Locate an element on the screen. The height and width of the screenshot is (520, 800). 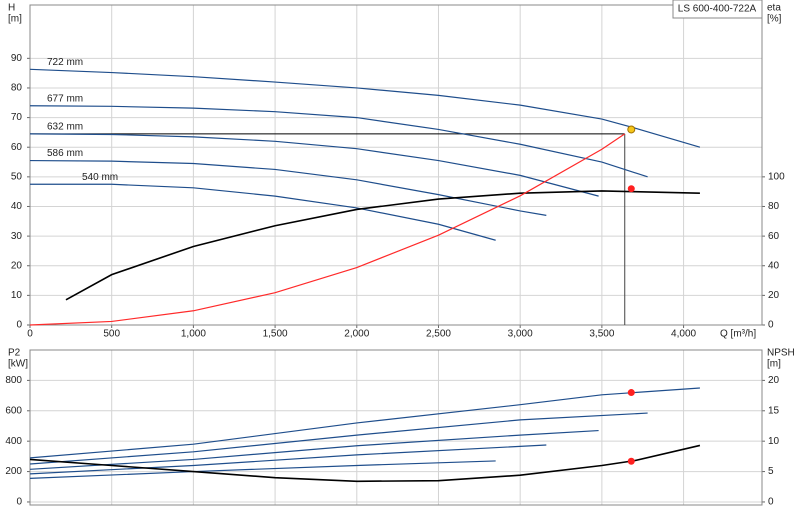
chart-title: LS 600-400-722A is located at coordinates (717, 9).